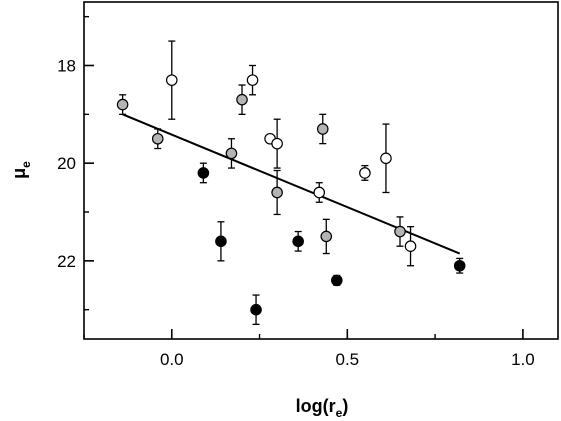  What do you see at coordinates (19, 173) in the screenshot?
I see `y-axis-title-main: μ` at bounding box center [19, 173].